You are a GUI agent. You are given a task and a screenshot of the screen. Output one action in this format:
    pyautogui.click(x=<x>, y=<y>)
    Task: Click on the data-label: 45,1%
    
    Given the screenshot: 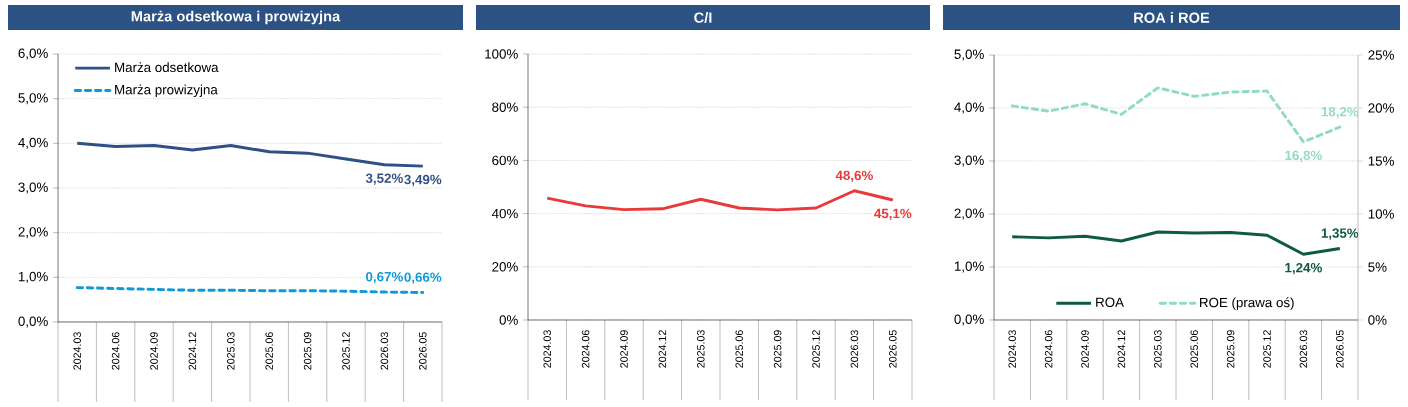 What is the action you would take?
    pyautogui.click(x=893, y=214)
    